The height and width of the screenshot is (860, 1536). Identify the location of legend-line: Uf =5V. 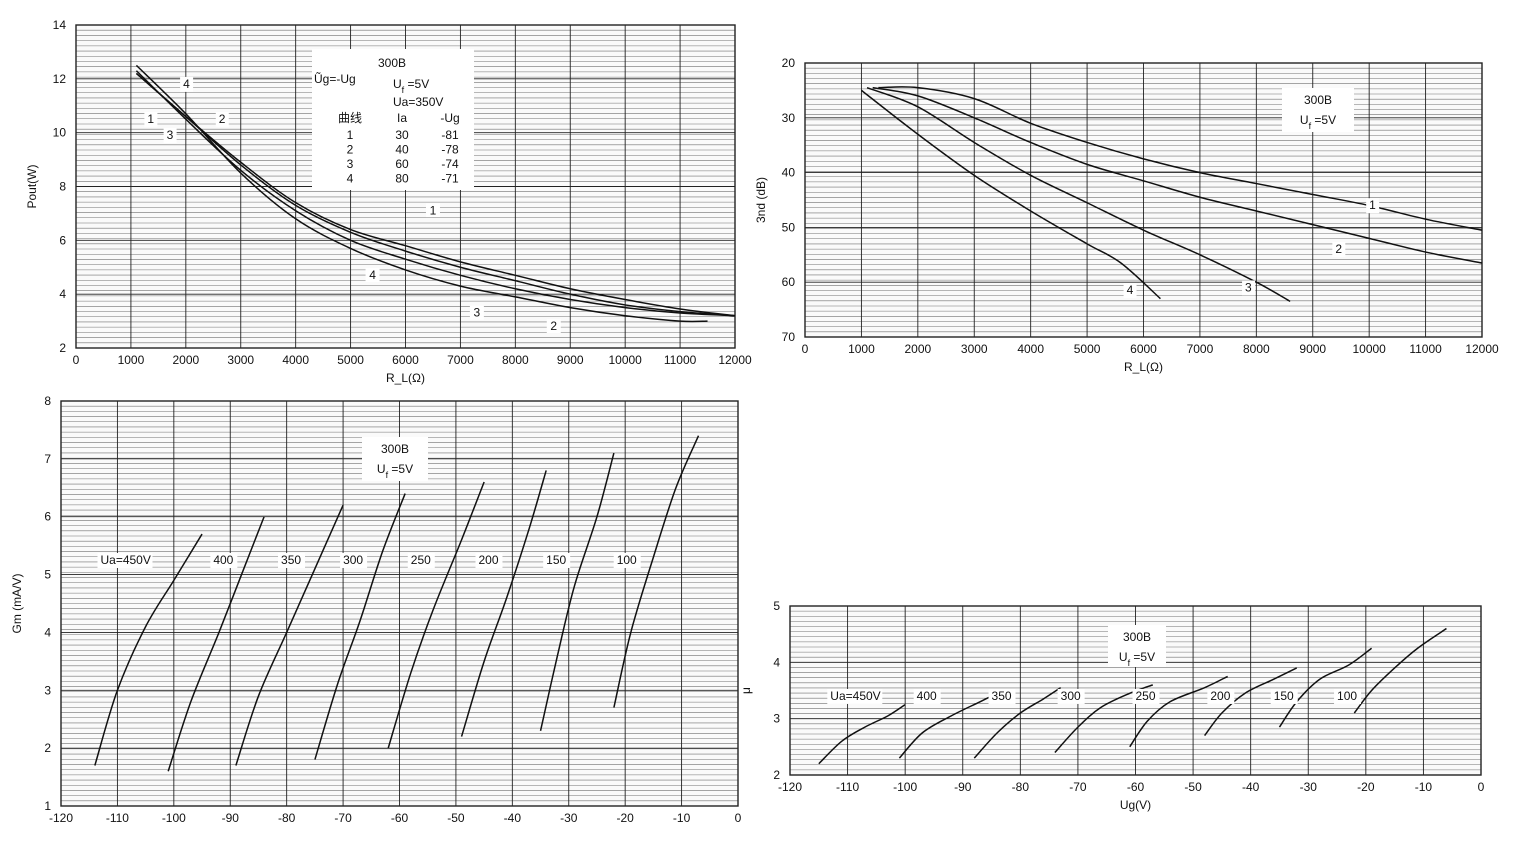
(1137, 659).